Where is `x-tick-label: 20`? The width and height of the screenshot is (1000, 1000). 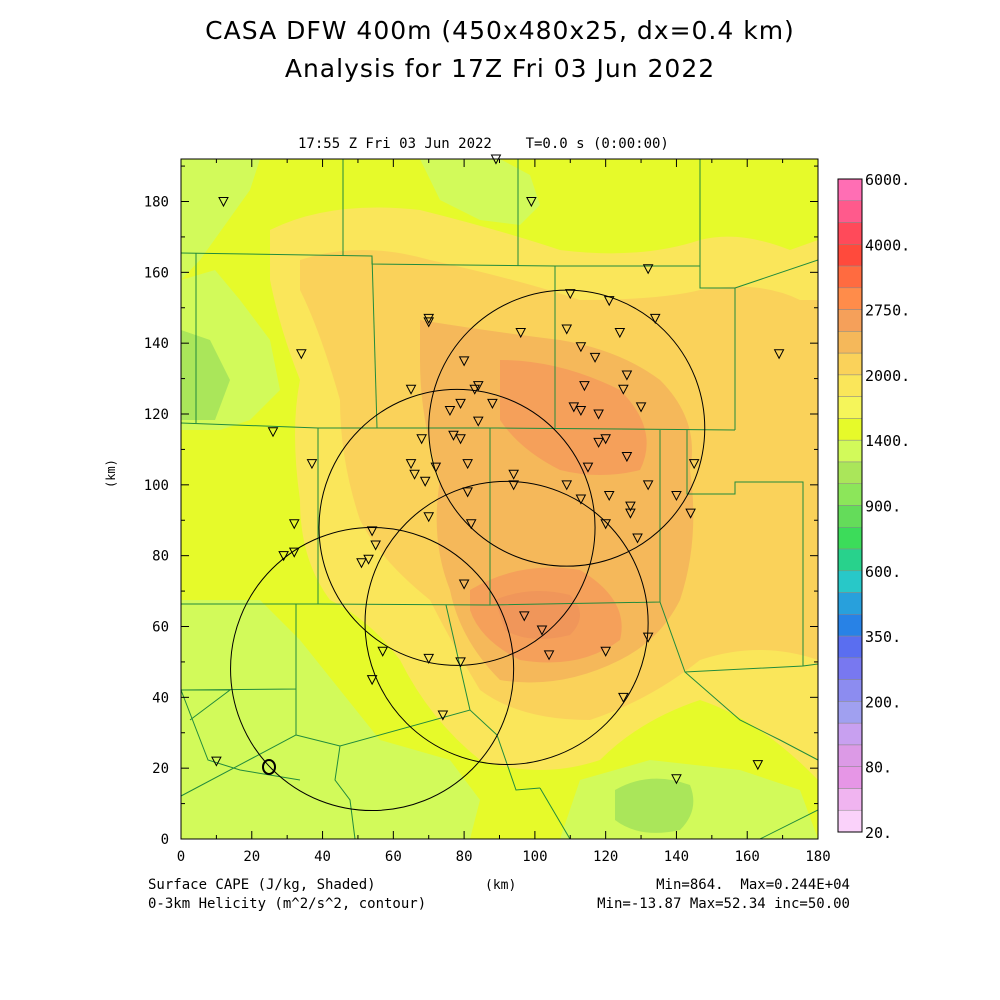
x-tick-label: 20 is located at coordinates (251, 857).